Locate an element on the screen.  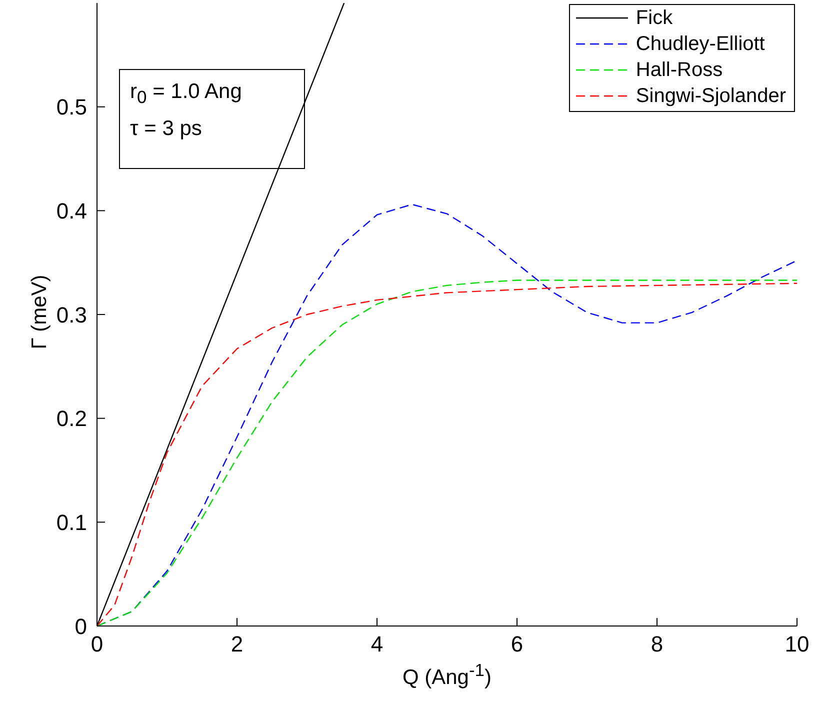
y-tick-label: 0.3 is located at coordinates (71, 315).